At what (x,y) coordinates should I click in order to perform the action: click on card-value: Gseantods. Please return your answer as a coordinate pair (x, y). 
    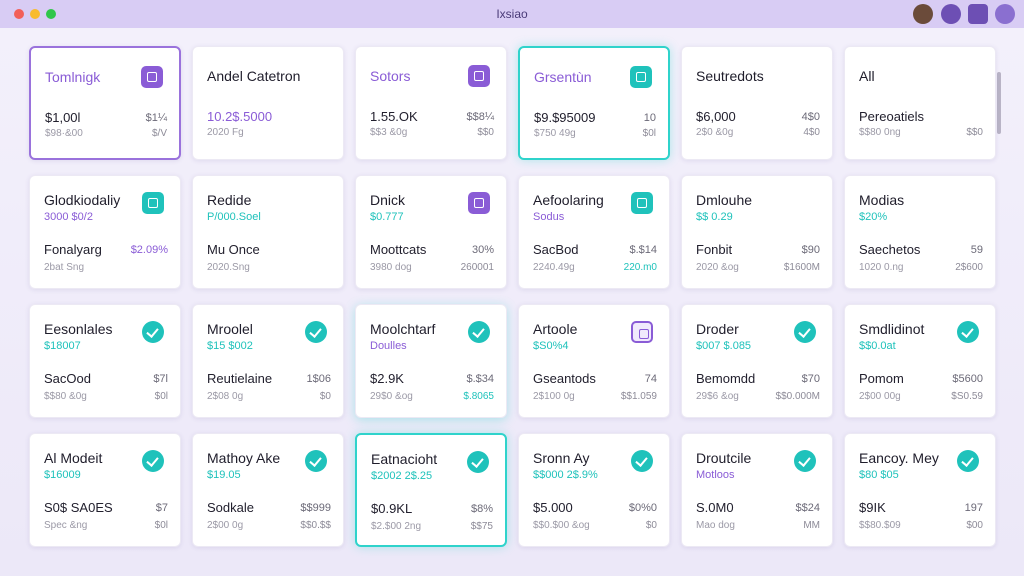
    Looking at the image, I should click on (564, 378).